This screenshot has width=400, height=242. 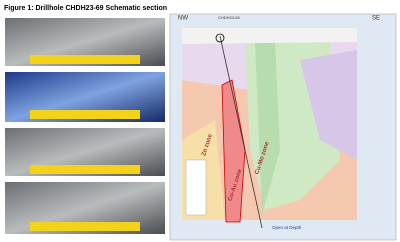 What do you see at coordinates (269, 36) in the screenshot?
I see `cover` at bounding box center [269, 36].